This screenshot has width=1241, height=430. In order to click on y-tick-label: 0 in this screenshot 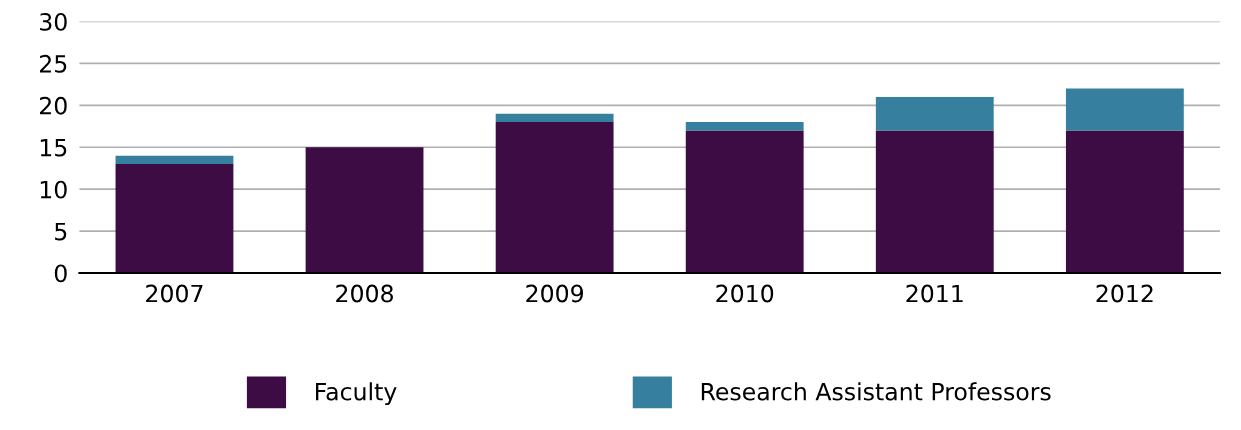, I will do `click(60, 273)`.